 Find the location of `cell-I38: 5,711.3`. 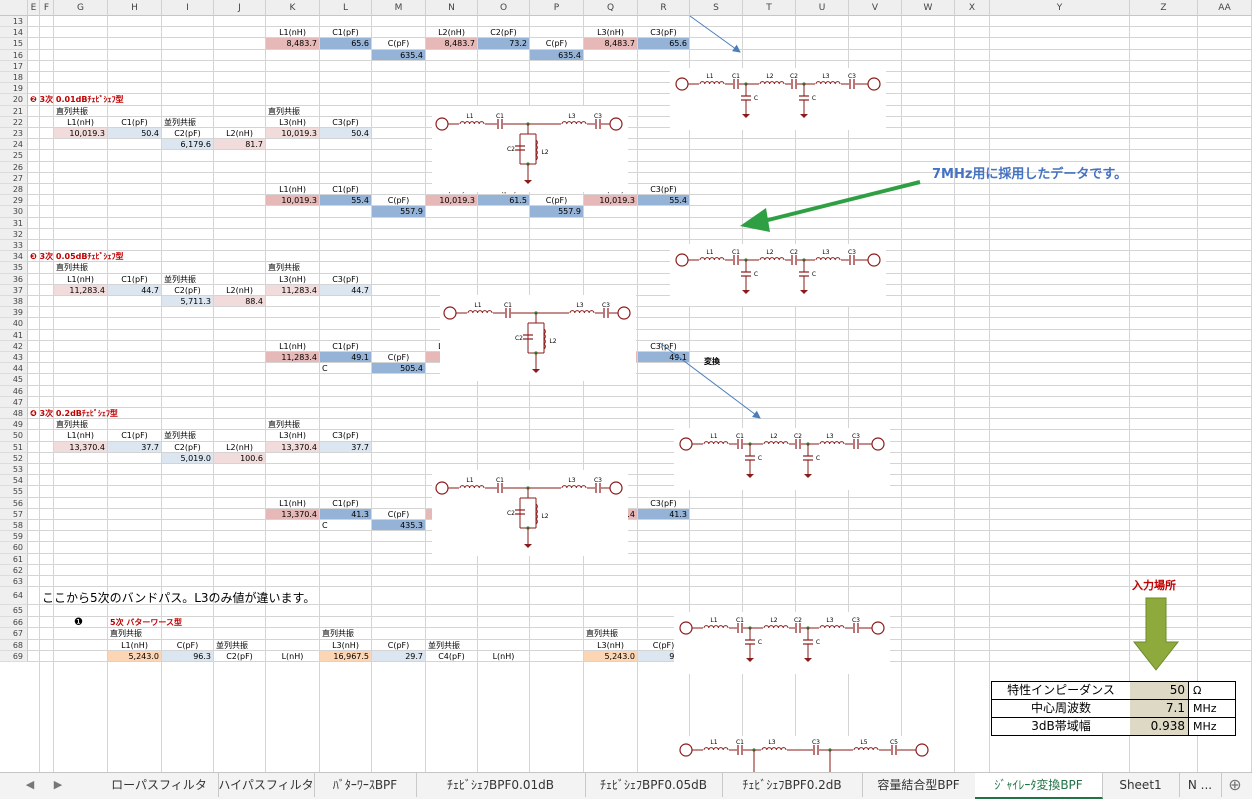

cell-I38: 5,711.3 is located at coordinates (187, 301).